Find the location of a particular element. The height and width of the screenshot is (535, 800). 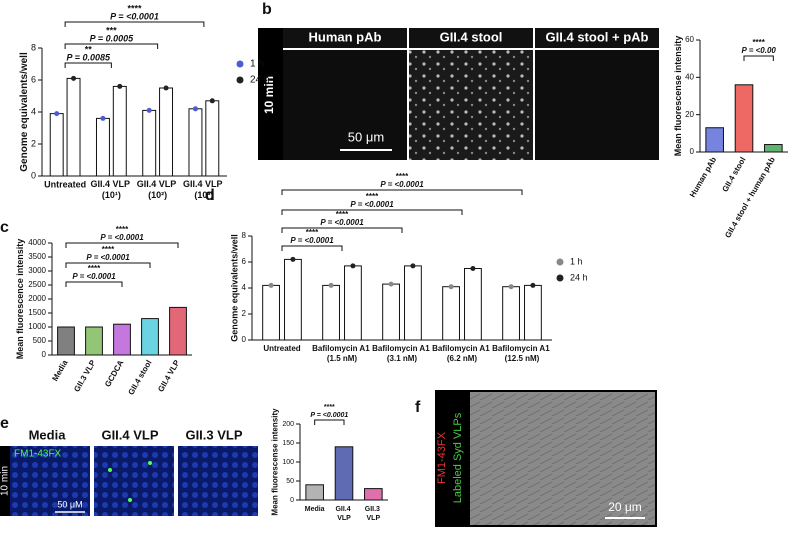

panel-label: c is located at coordinates (4, 227).